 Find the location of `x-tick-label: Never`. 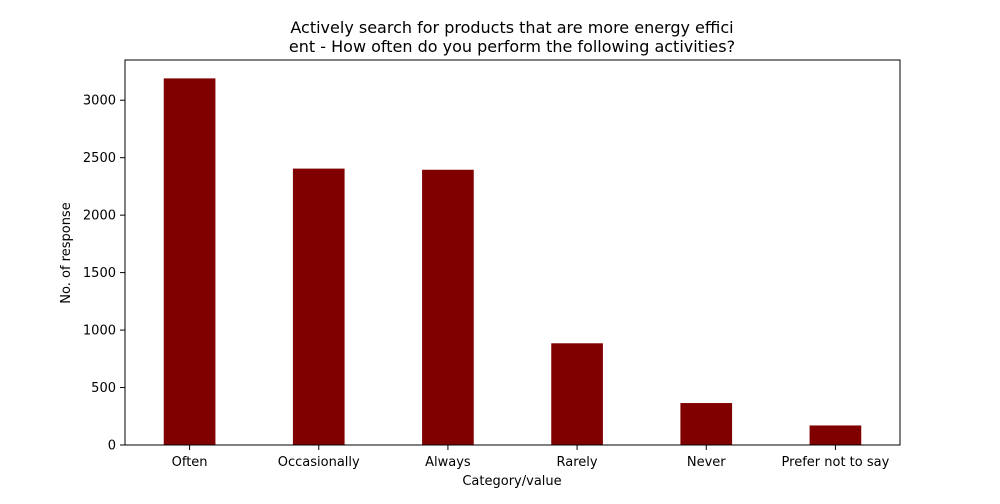

x-tick-label: Never is located at coordinates (706, 462).